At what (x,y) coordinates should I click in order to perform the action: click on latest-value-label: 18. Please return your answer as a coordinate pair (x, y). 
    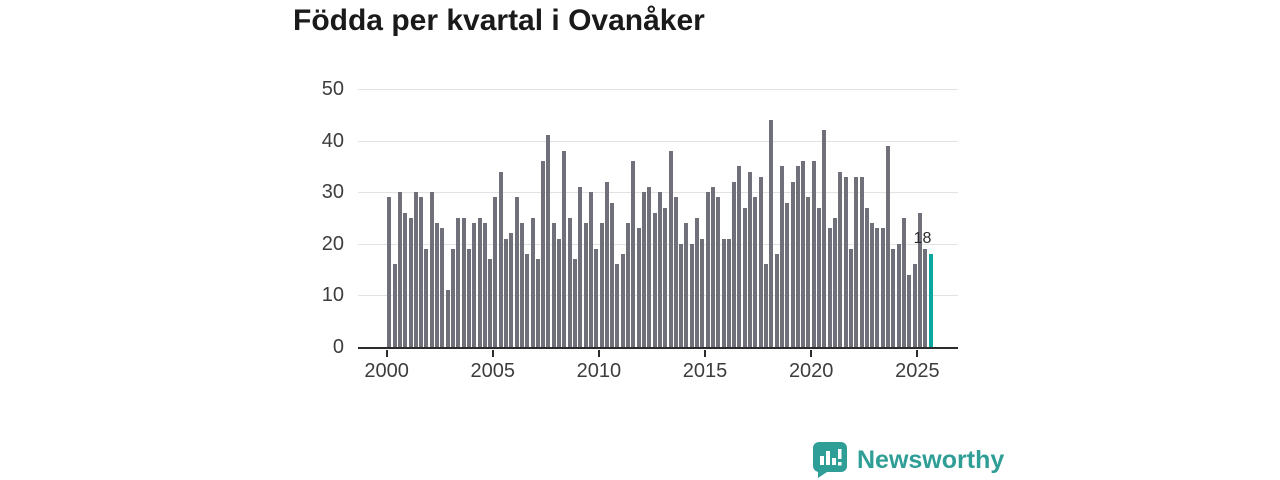
    Looking at the image, I should click on (922, 239).